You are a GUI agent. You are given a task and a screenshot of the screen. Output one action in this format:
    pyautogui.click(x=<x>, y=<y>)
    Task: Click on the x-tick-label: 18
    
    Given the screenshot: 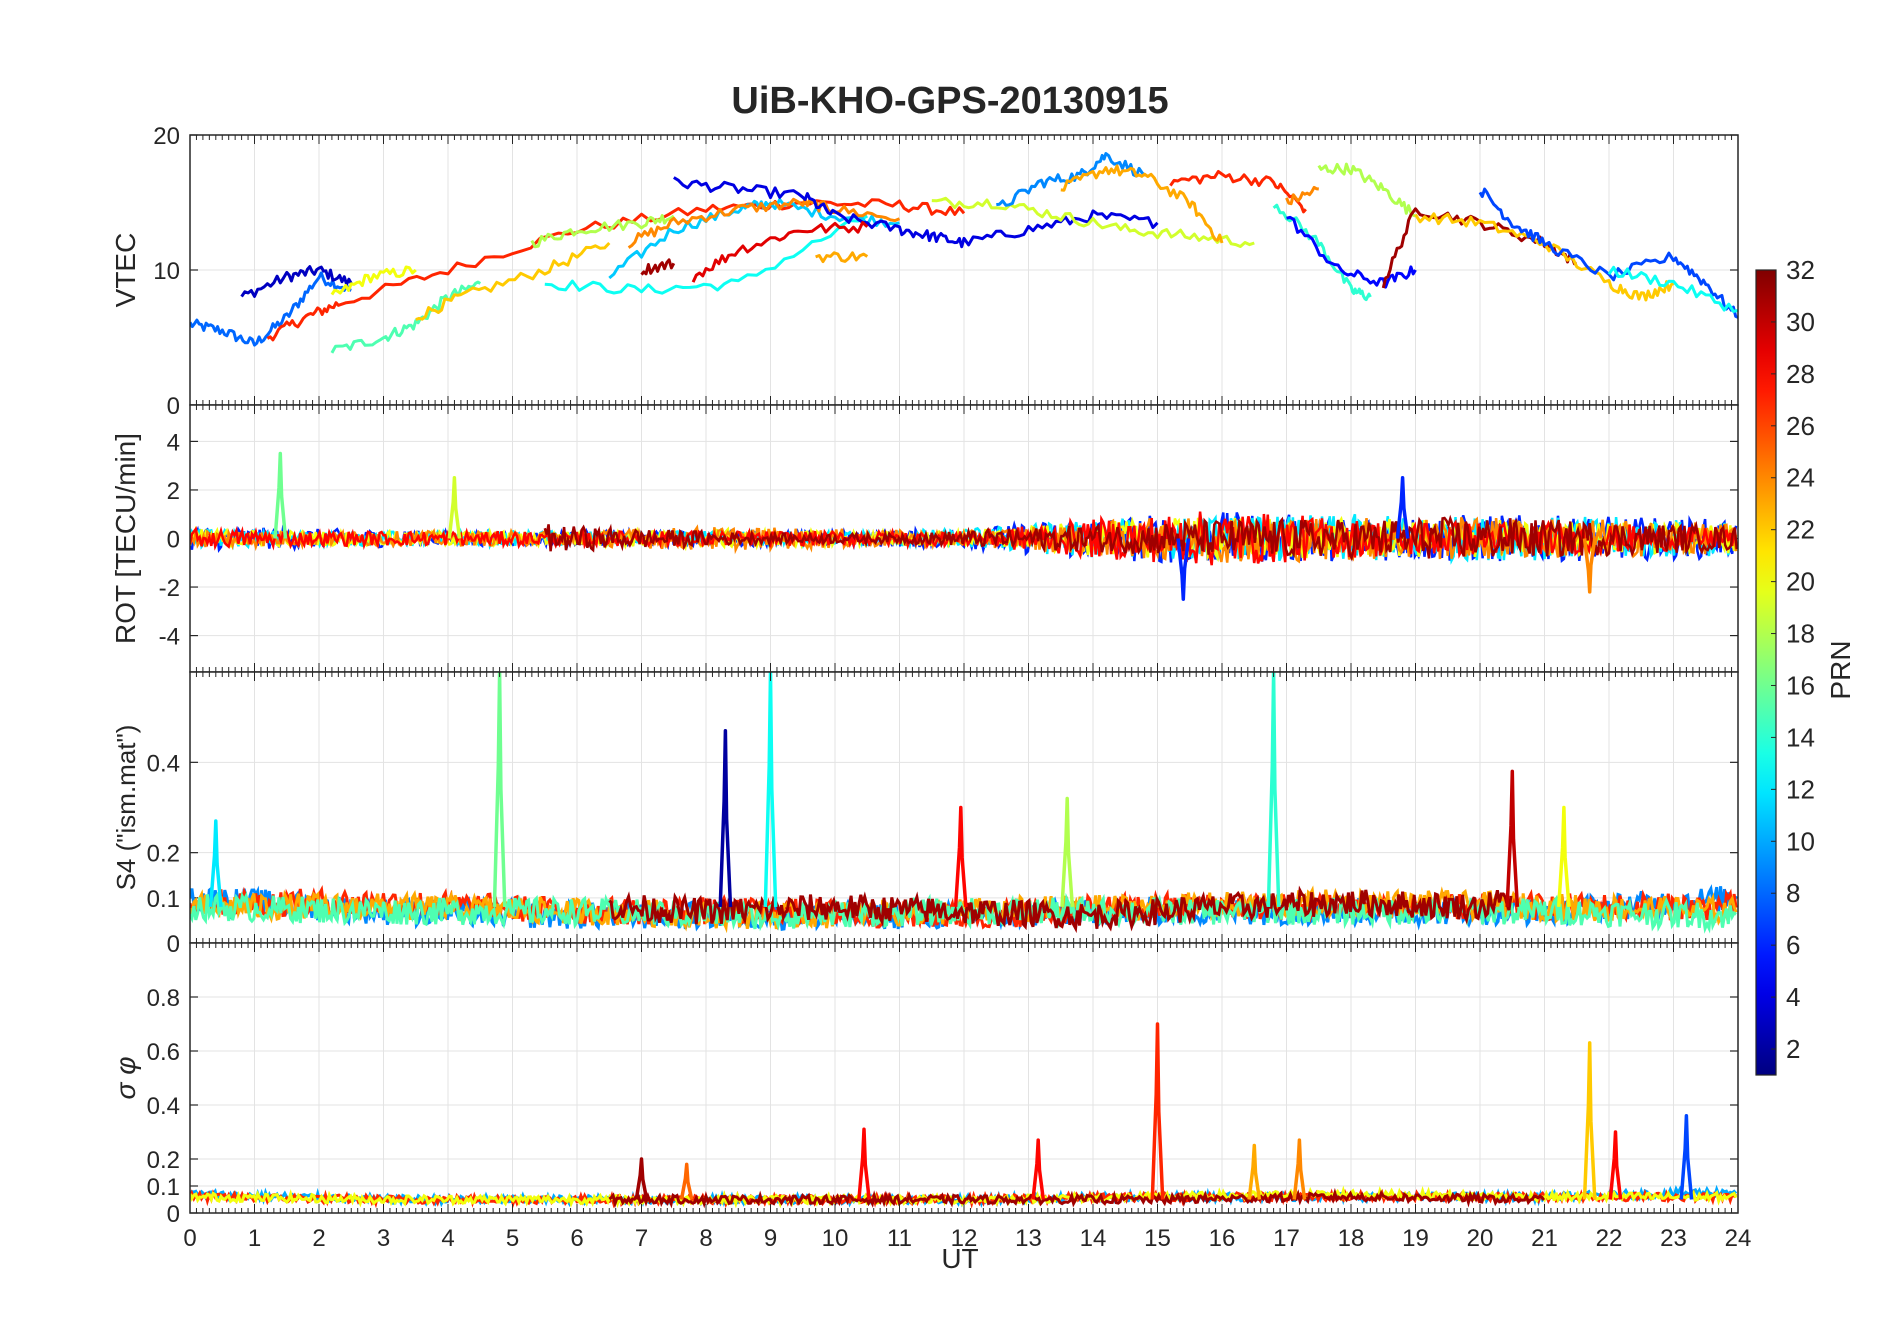 What is the action you would take?
    pyautogui.click(x=1351, y=1238)
    